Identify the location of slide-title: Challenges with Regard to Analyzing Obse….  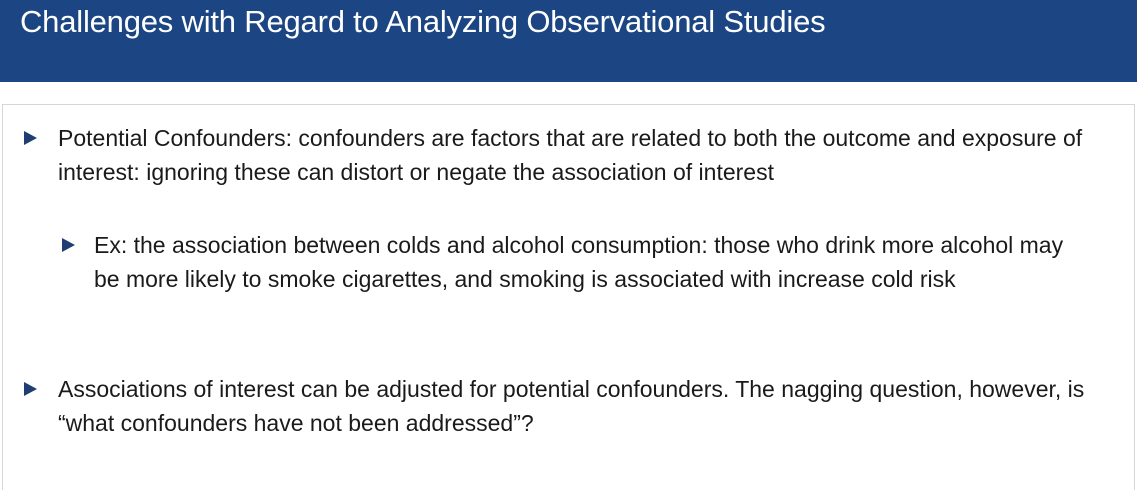
(423, 21).